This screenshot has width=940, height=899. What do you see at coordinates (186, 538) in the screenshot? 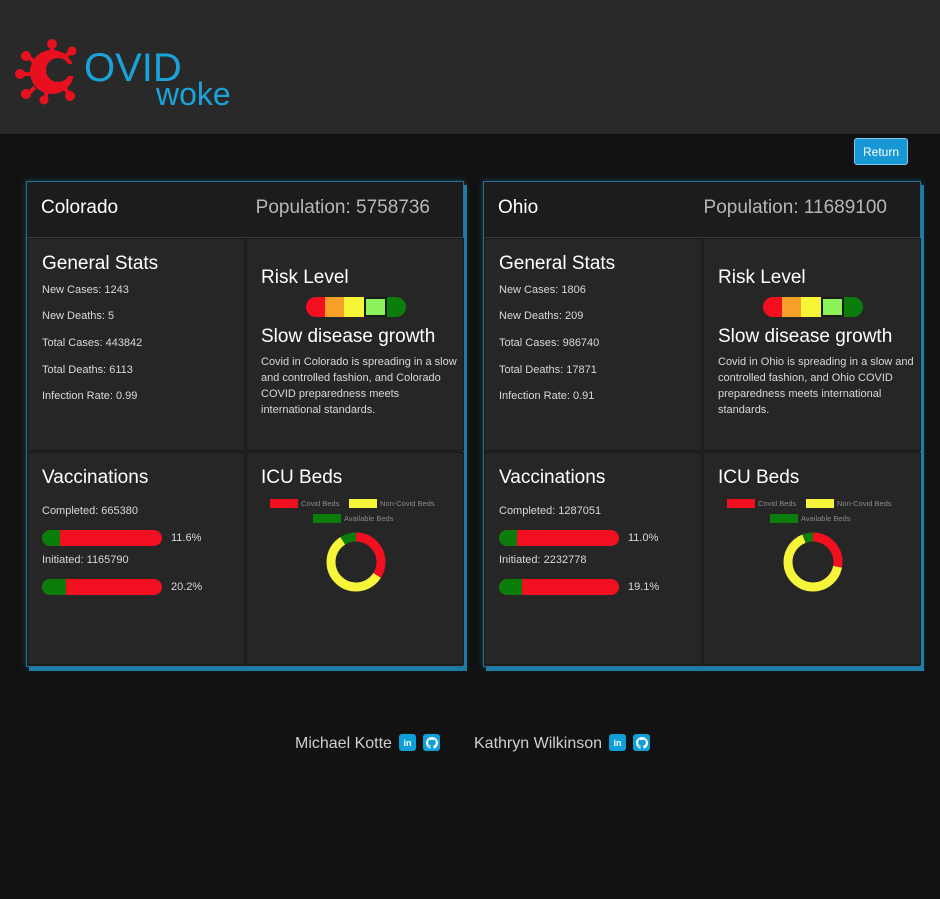
I see `completed-percent: 11.6%` at bounding box center [186, 538].